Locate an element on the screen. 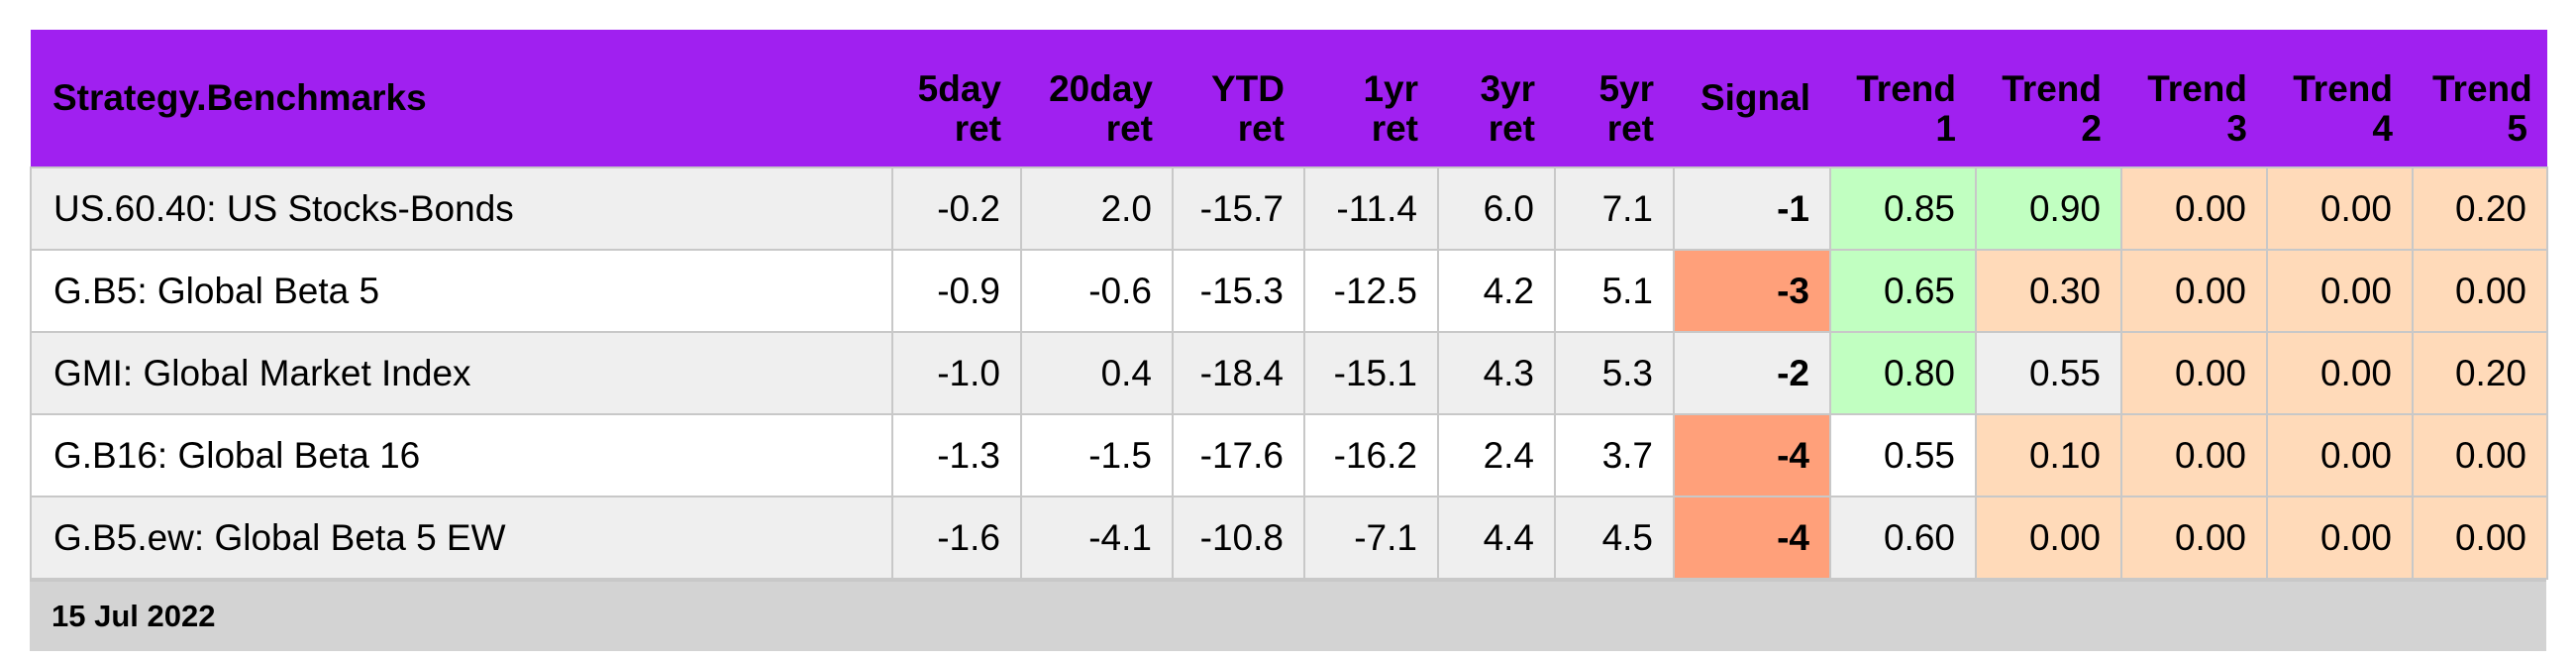 This screenshot has width=2576, height=661. col-header-5yr-ret: 5yr ret is located at coordinates (1614, 98).